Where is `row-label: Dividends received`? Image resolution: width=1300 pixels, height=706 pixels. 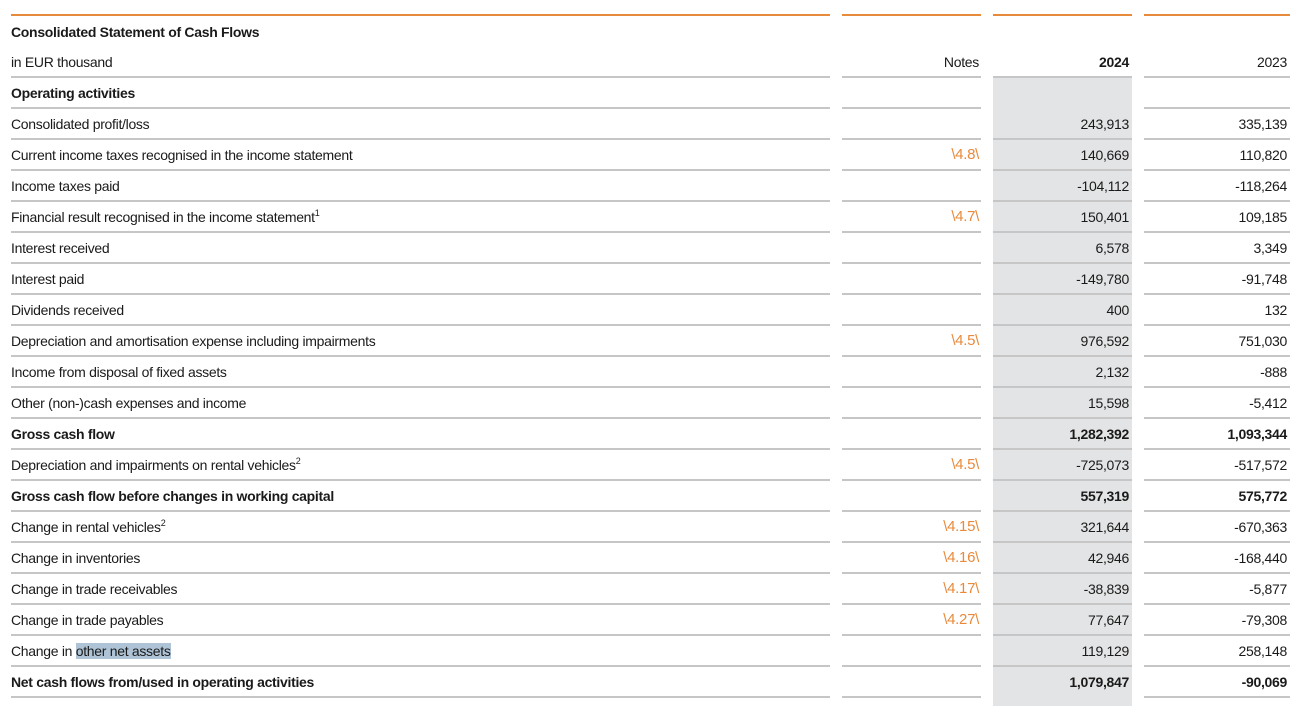 row-label: Dividends received is located at coordinates (67, 310).